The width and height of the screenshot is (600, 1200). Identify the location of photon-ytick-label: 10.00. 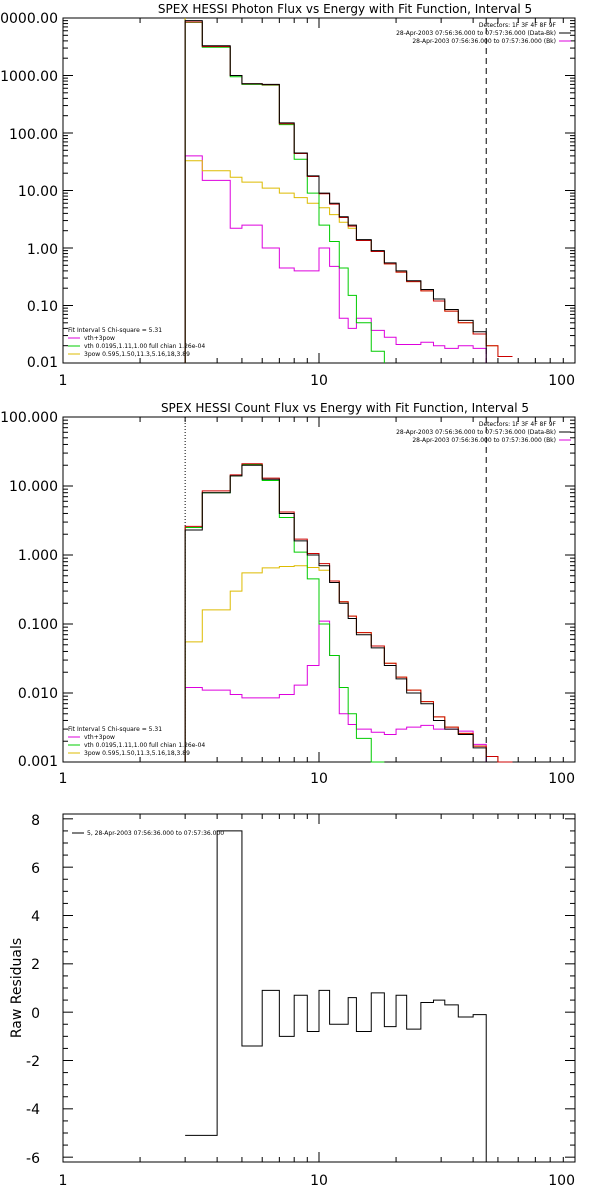
(38, 192).